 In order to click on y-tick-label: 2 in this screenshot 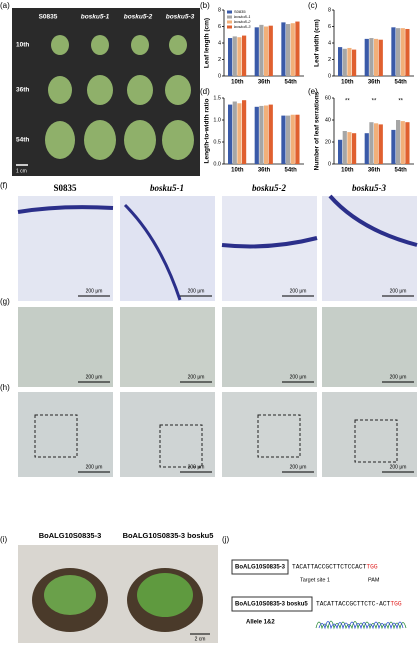, I will do `click(329, 60)`.